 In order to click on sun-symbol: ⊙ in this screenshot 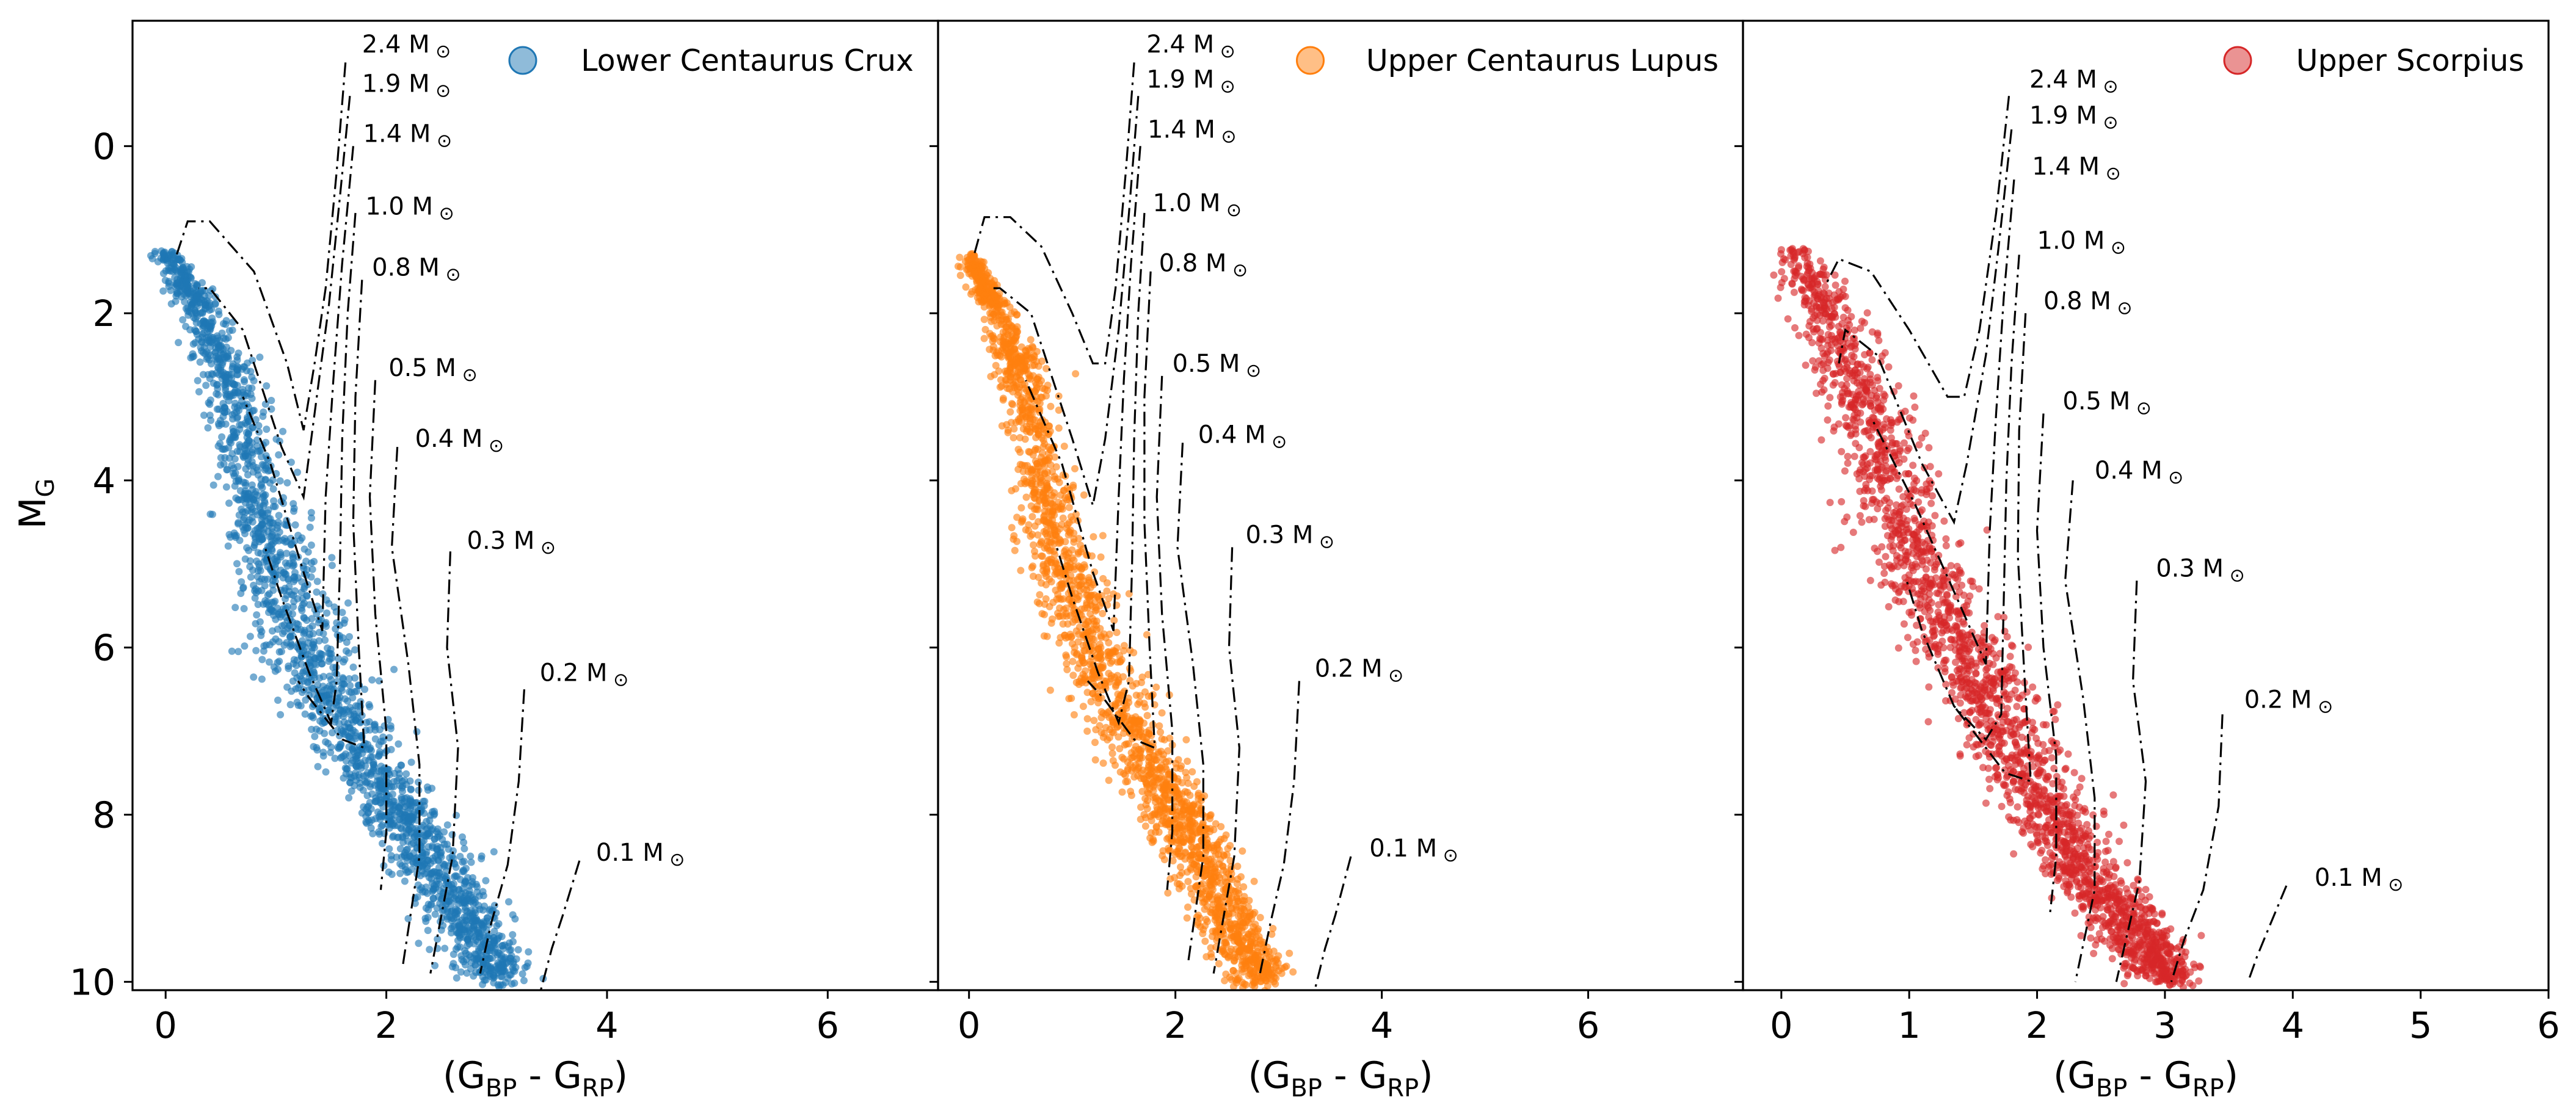, I will do `click(444, 214)`.